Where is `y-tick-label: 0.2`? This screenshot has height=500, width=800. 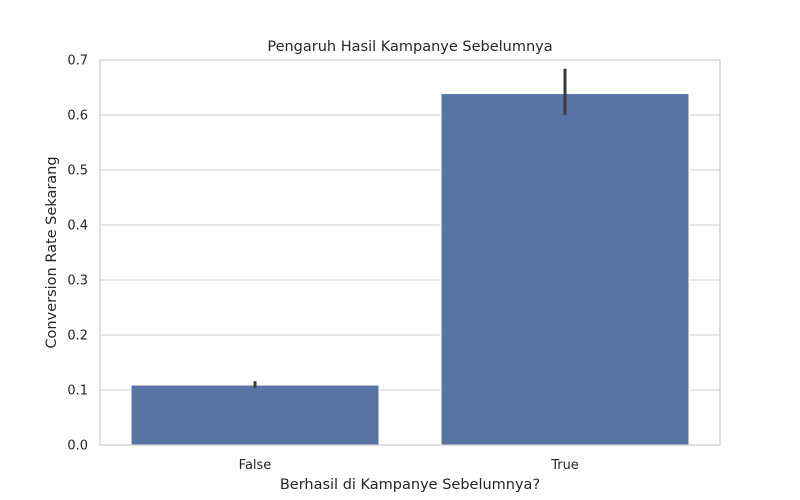
y-tick-label: 0.2 is located at coordinates (77, 336).